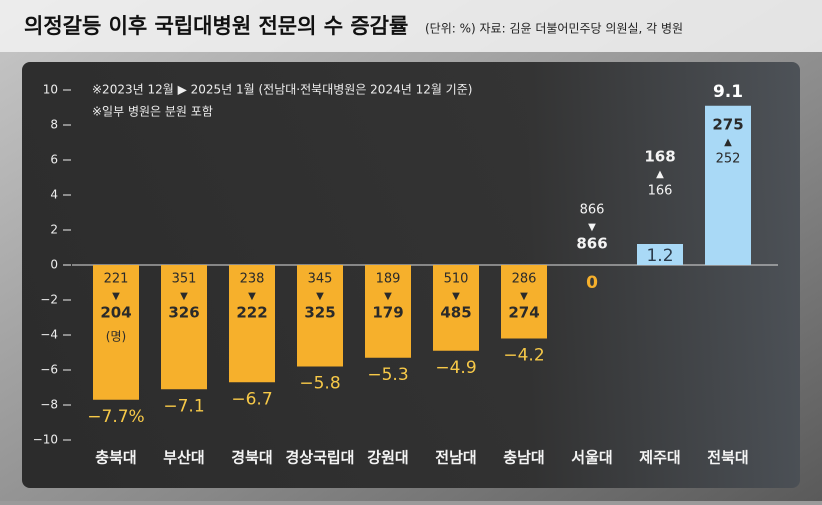 The height and width of the screenshot is (505, 822). I want to click on count-label: 166, so click(660, 191).